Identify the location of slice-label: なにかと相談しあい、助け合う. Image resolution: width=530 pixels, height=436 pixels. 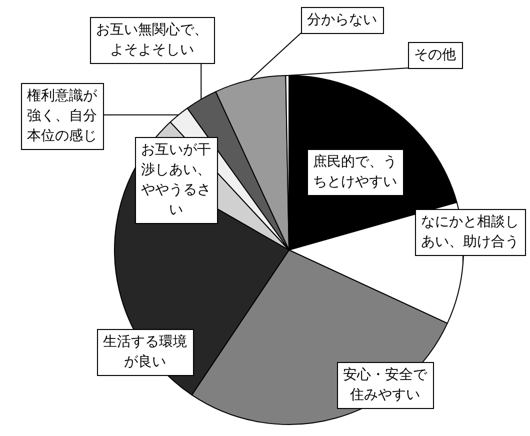
(470, 230).